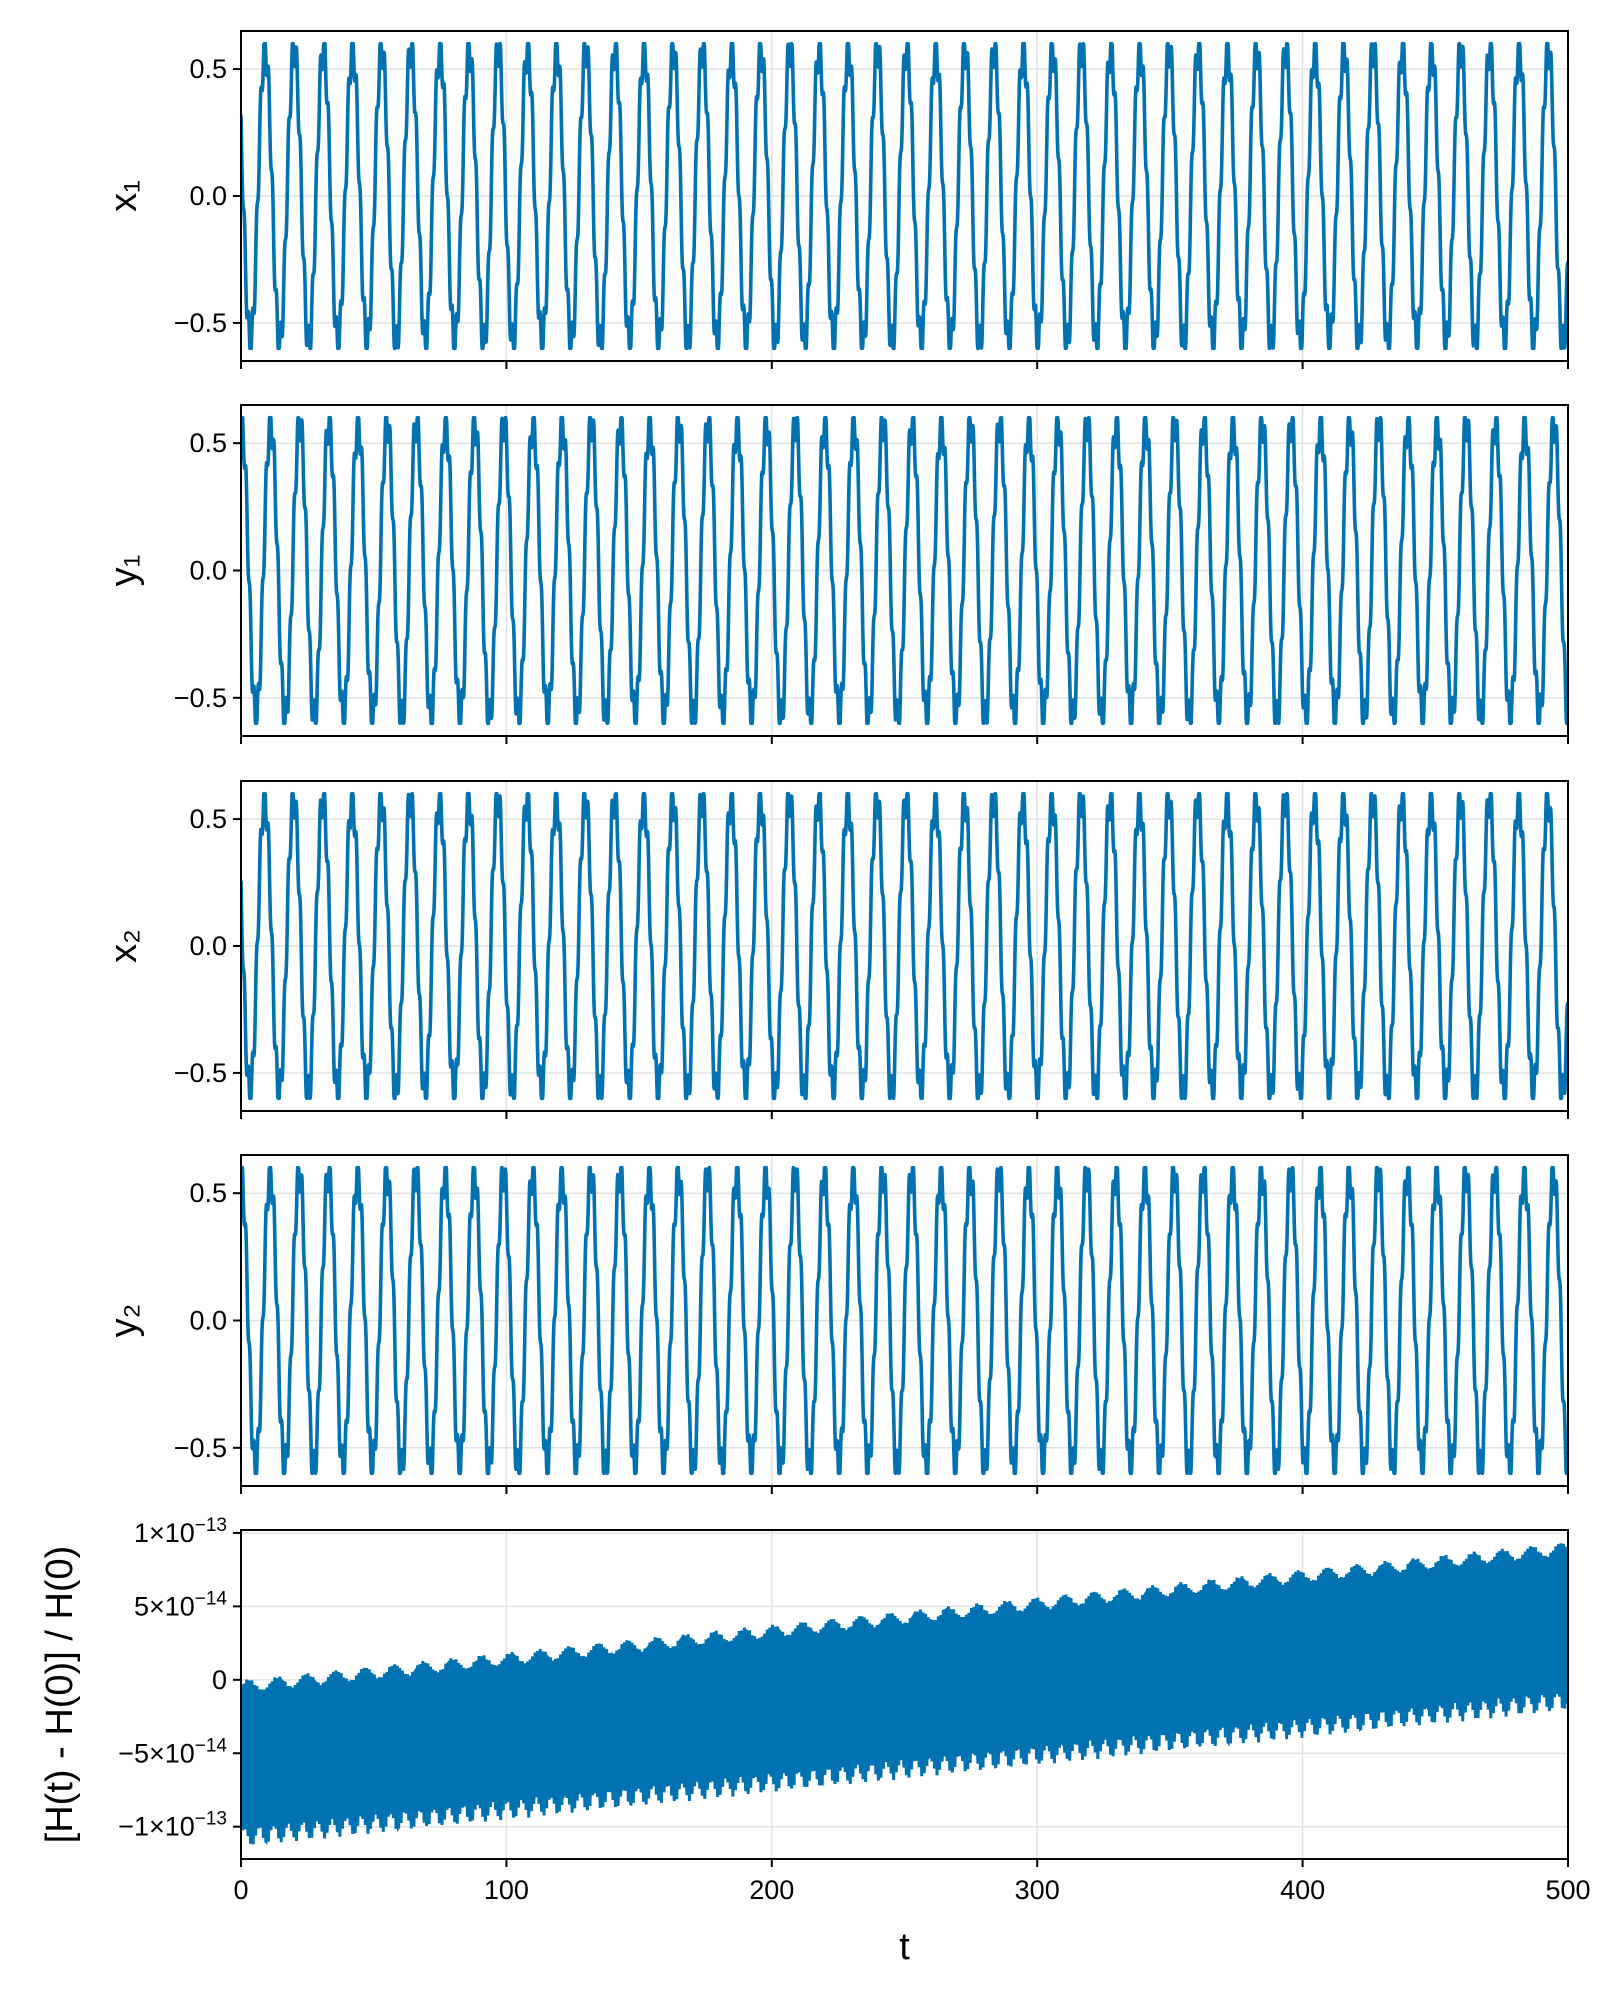 The width and height of the screenshot is (1600, 2000). What do you see at coordinates (172, 1751) in the screenshot?
I see `y-tick-label: −5×10⁻¹⁴` at bounding box center [172, 1751].